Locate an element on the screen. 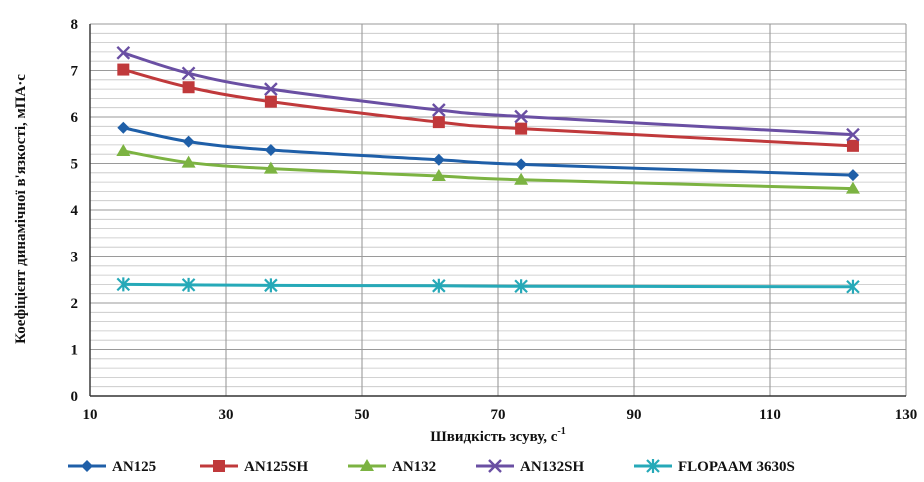 The height and width of the screenshot is (482, 924). legend-label-flopaam-3630s: FLOPAAM 3630S is located at coordinates (736, 467).